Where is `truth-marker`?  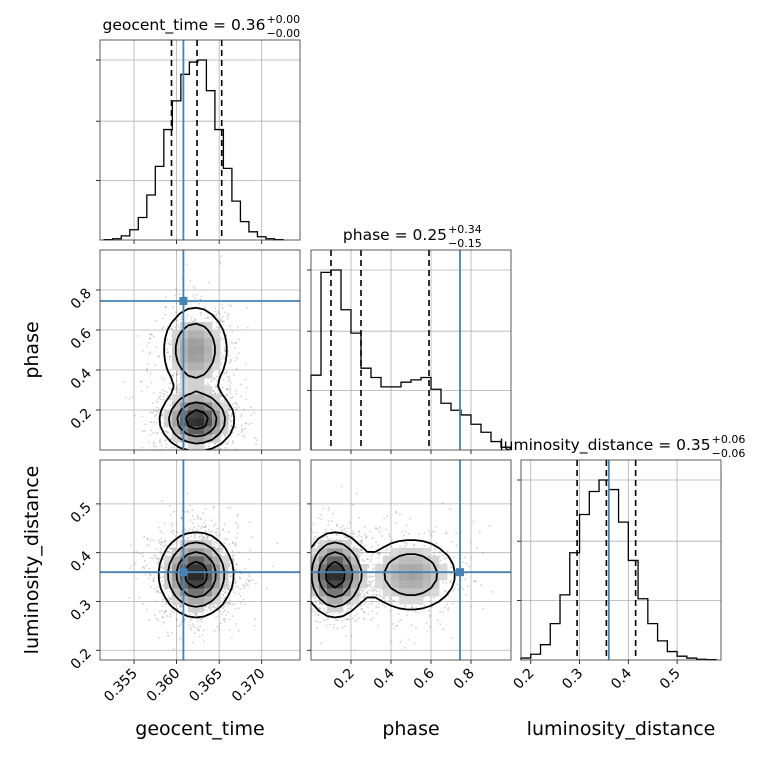 truth-marker is located at coordinates (183, 572).